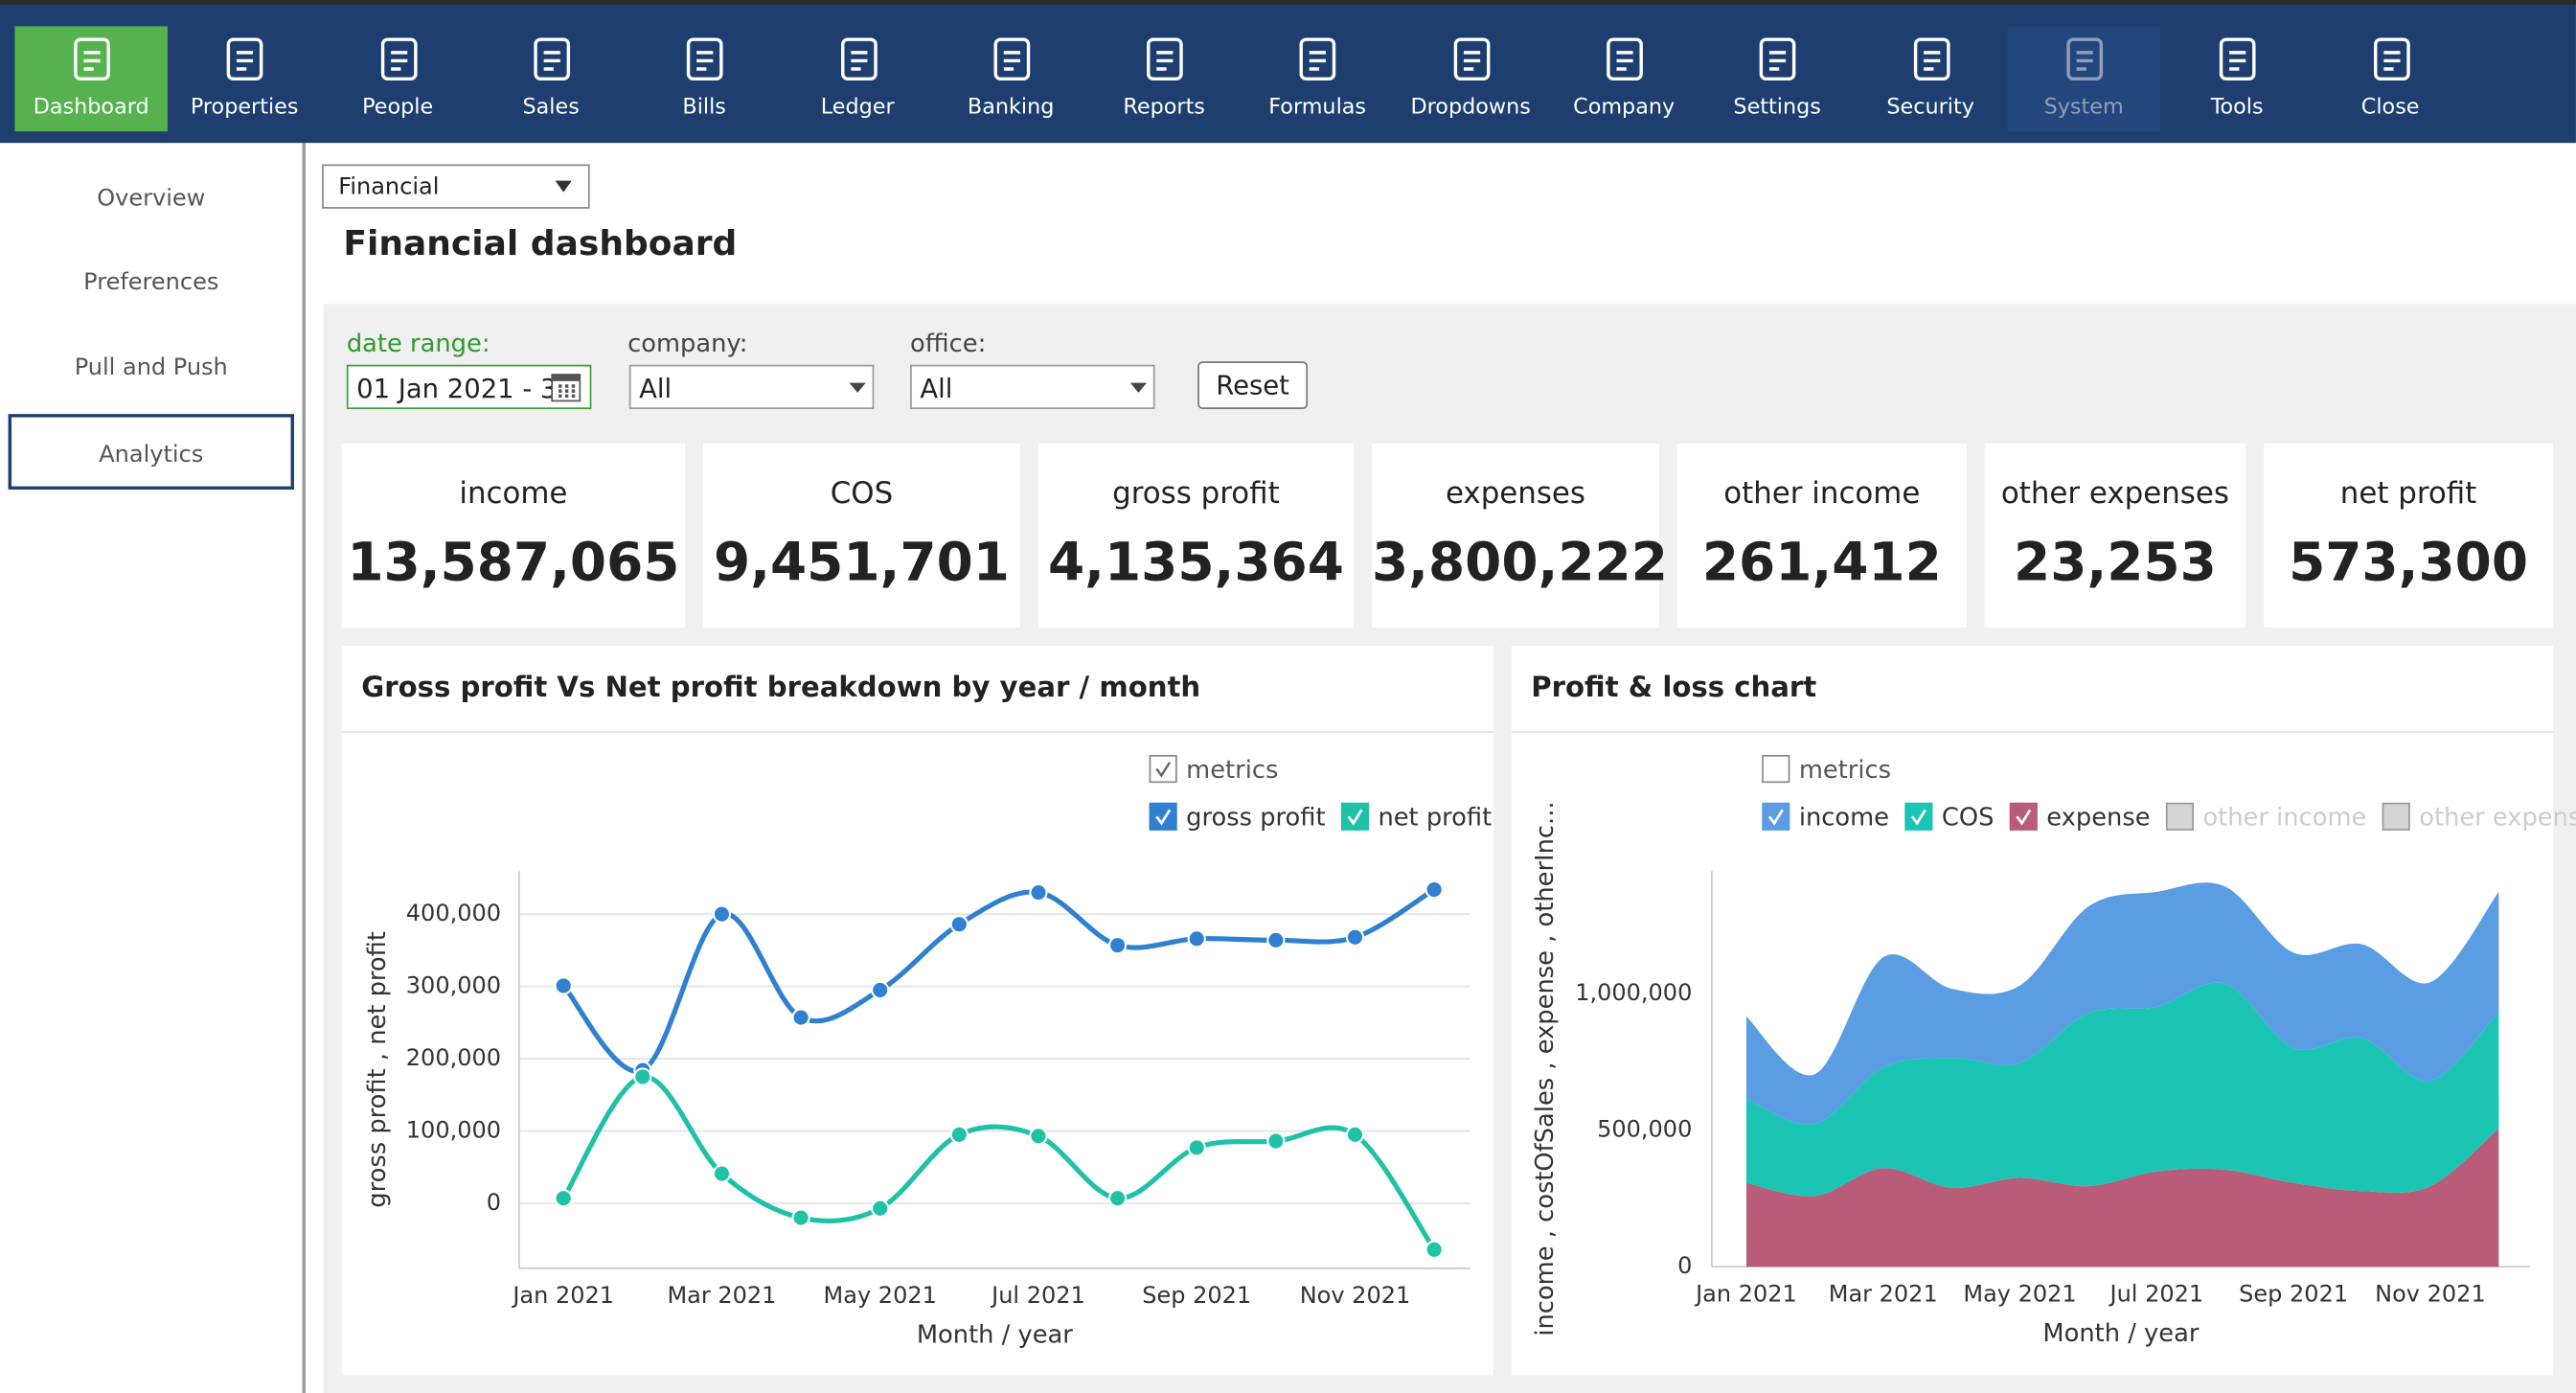 Image resolution: width=2576 pixels, height=1393 pixels. What do you see at coordinates (687, 343) in the screenshot?
I see `filter-label: company:` at bounding box center [687, 343].